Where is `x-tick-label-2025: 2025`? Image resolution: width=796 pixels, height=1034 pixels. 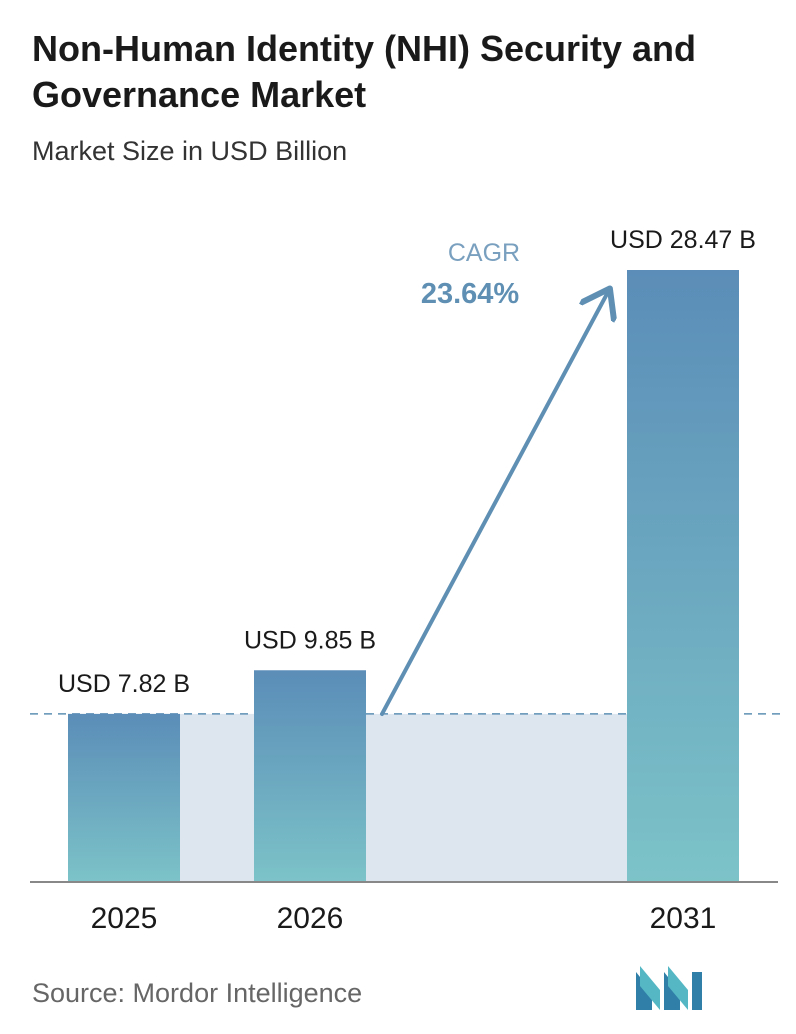 x-tick-label-2025: 2025 is located at coordinates (124, 918).